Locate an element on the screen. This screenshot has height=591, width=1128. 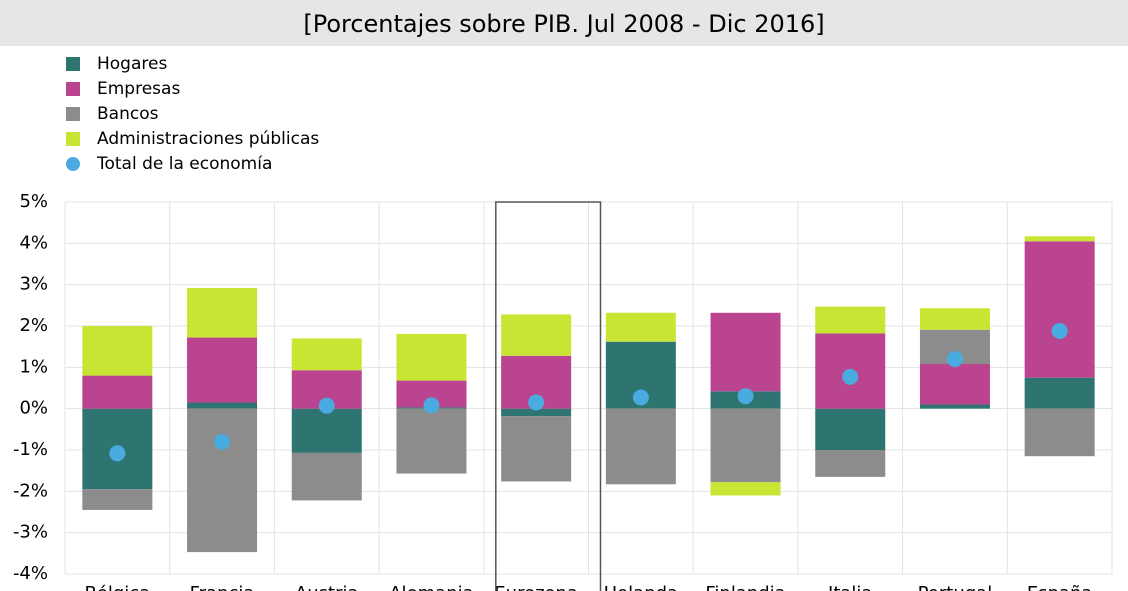
y-tick-label: -1% is located at coordinates (30, 449).